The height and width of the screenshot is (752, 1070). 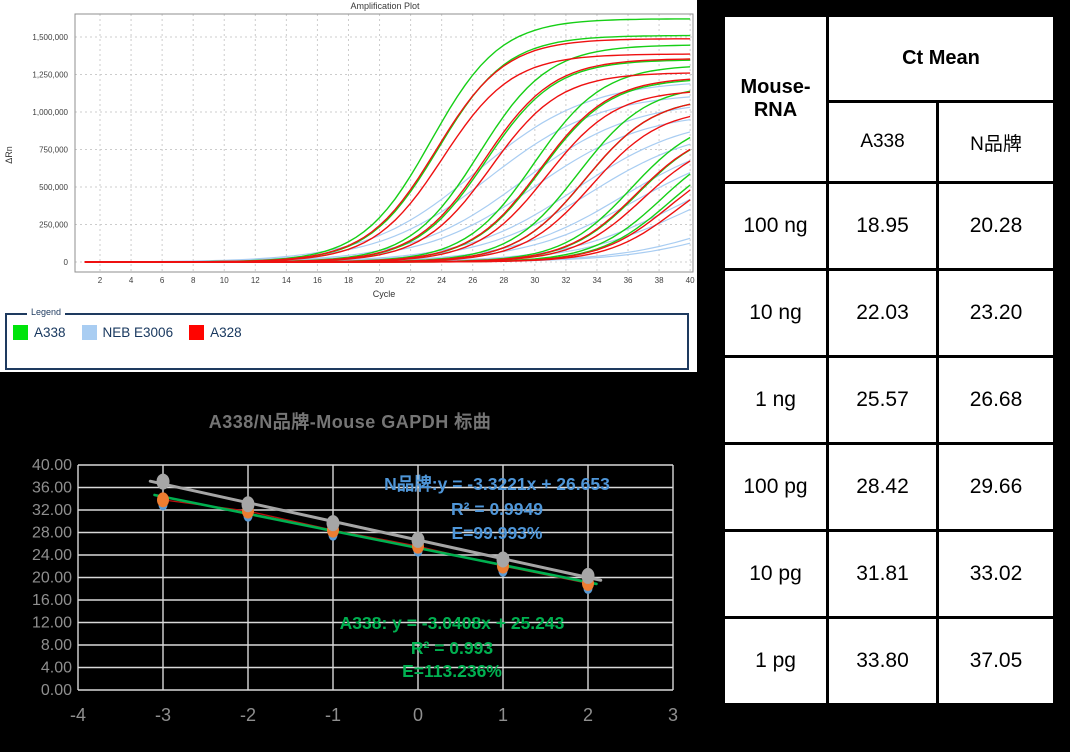 I want to click on svg-text: 28.00, so click(x=52, y=533).